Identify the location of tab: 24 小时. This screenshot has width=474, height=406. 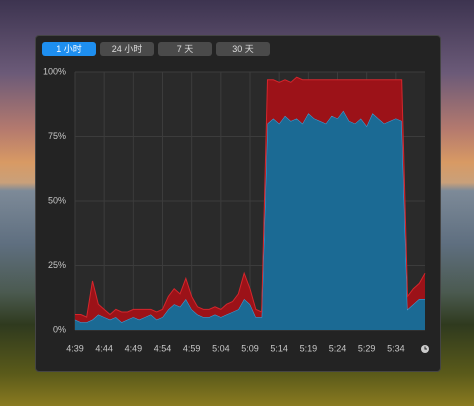
(127, 49).